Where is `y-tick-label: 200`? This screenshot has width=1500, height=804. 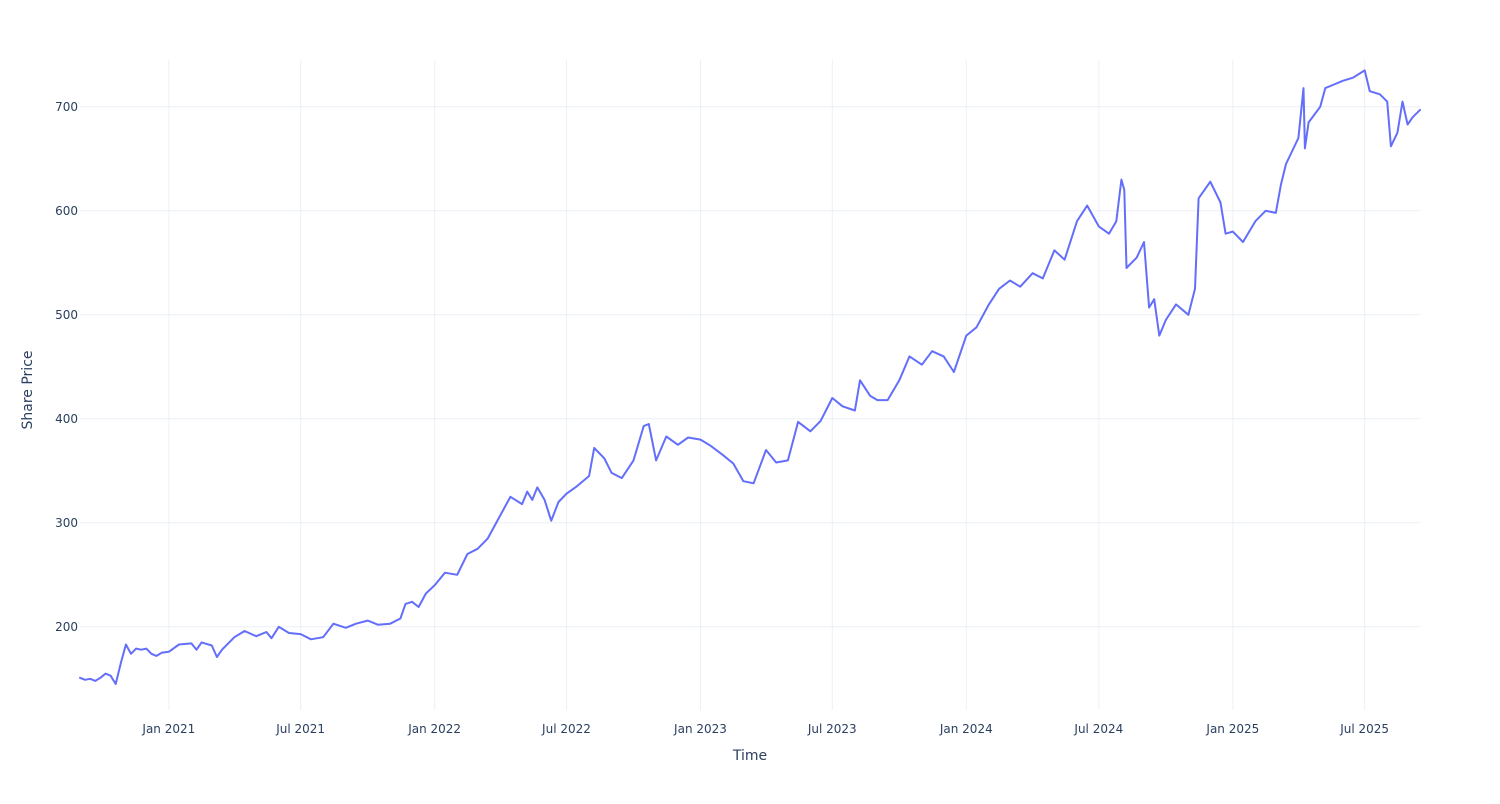
y-tick-label: 200 is located at coordinates (66, 627).